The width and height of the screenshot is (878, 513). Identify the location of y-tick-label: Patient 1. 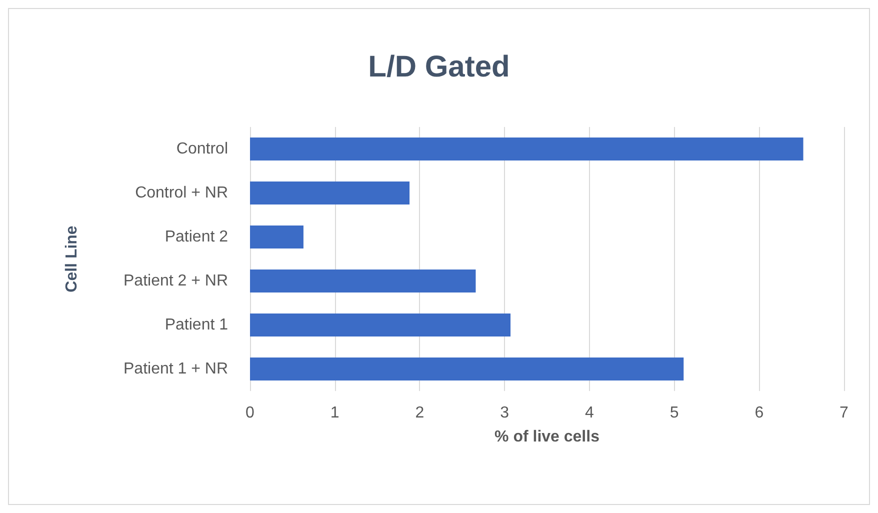
(196, 325).